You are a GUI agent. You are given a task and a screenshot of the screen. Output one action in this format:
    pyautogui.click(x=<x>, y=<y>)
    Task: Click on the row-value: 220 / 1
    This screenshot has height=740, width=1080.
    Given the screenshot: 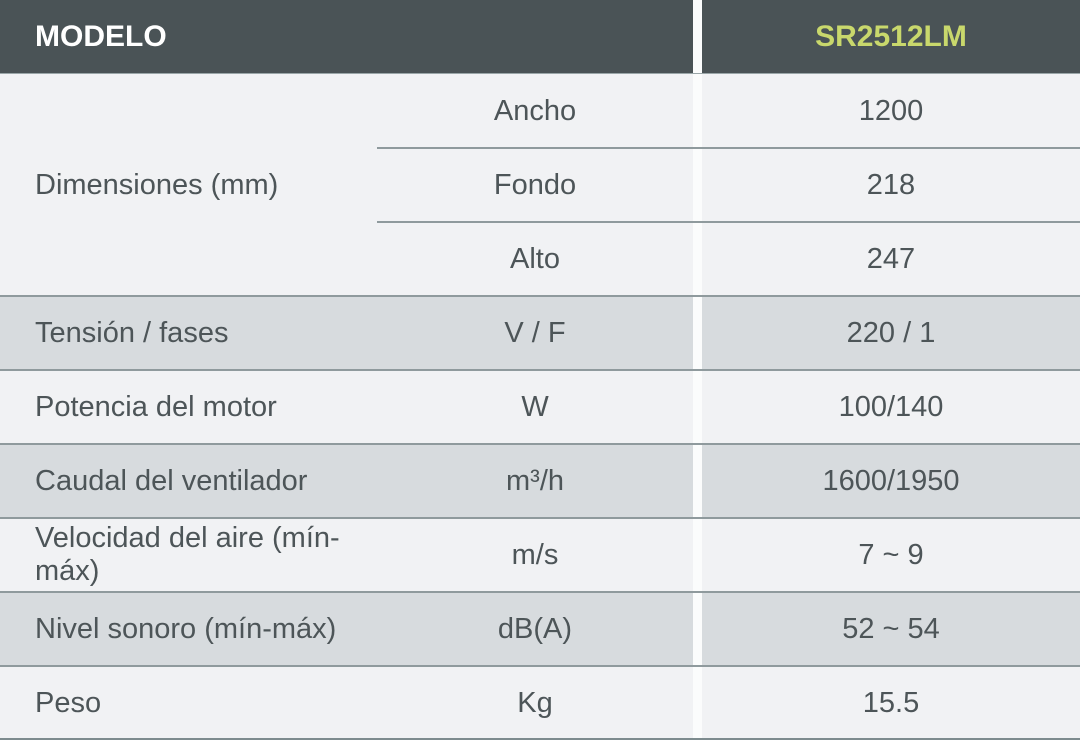 What is the action you would take?
    pyautogui.click(x=891, y=333)
    